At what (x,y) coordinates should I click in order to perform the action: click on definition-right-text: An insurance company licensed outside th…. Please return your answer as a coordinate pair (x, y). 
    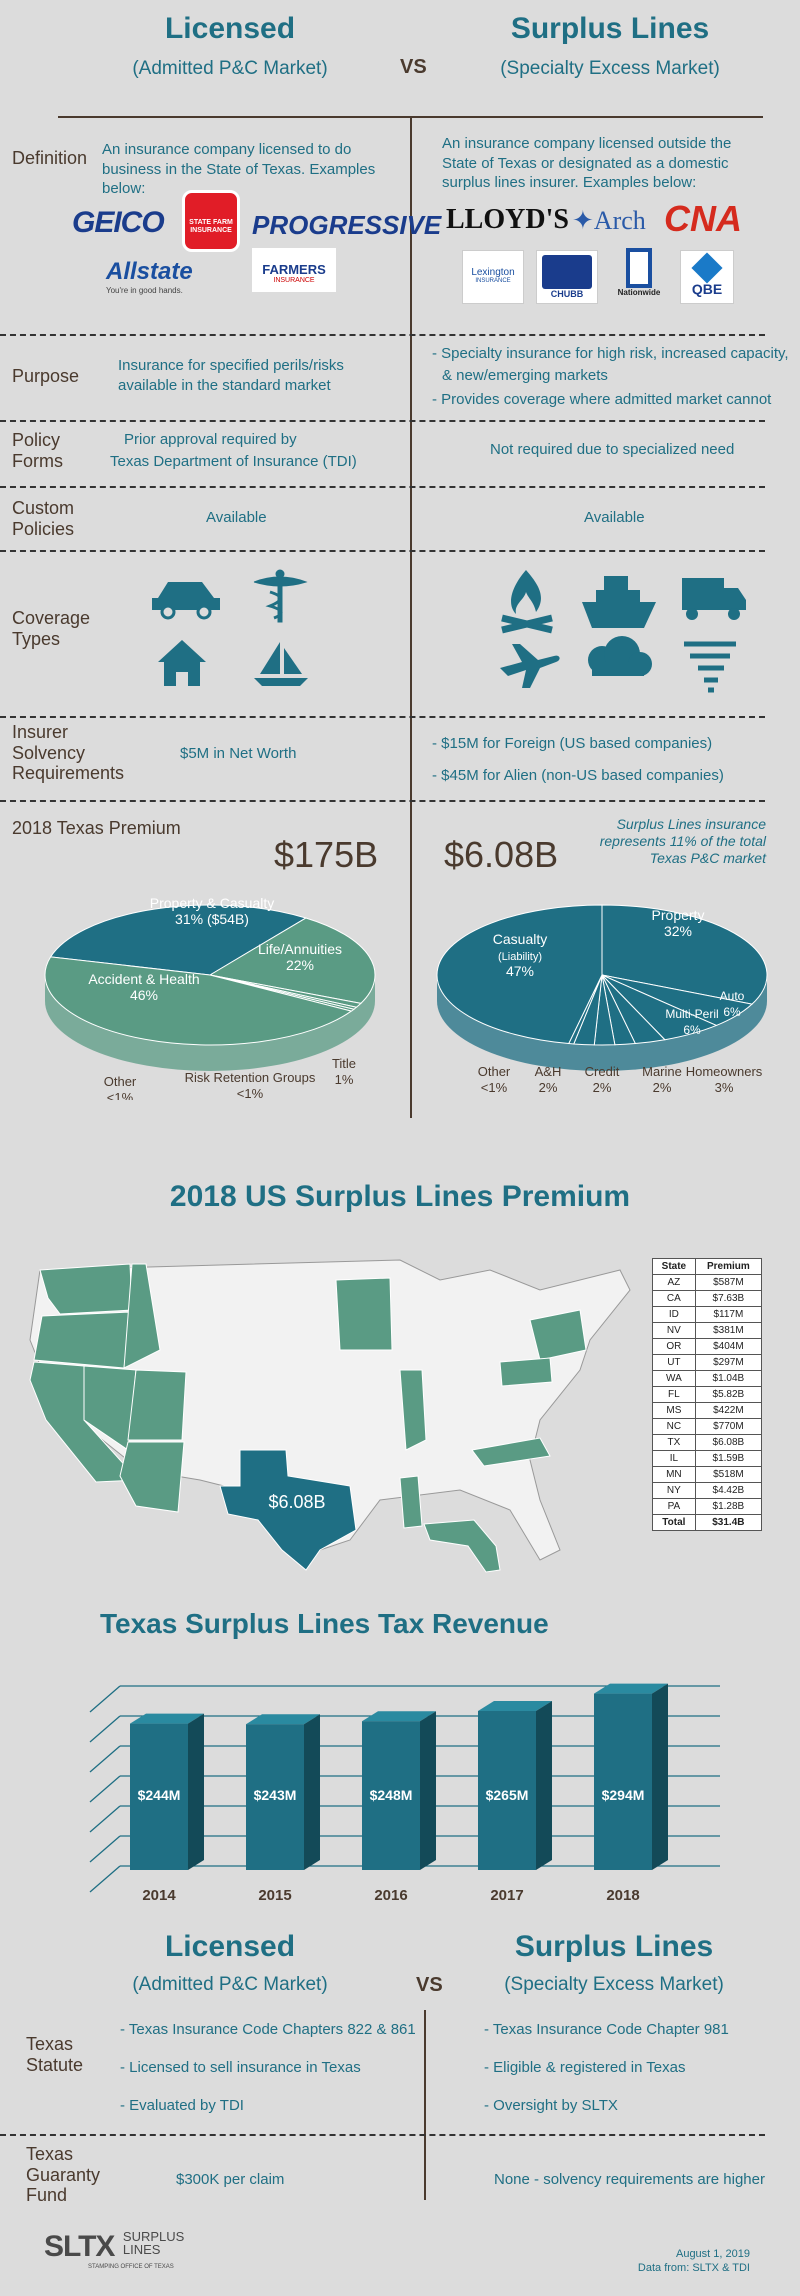
    Looking at the image, I should click on (587, 163).